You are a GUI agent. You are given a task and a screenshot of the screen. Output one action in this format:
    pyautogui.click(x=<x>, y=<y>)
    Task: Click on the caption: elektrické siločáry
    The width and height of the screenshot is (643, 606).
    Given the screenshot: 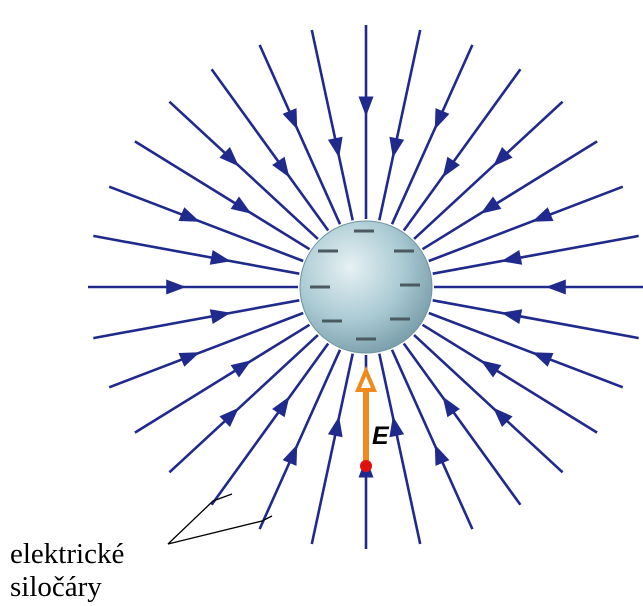 What is the action you would take?
    pyautogui.click(x=67, y=571)
    